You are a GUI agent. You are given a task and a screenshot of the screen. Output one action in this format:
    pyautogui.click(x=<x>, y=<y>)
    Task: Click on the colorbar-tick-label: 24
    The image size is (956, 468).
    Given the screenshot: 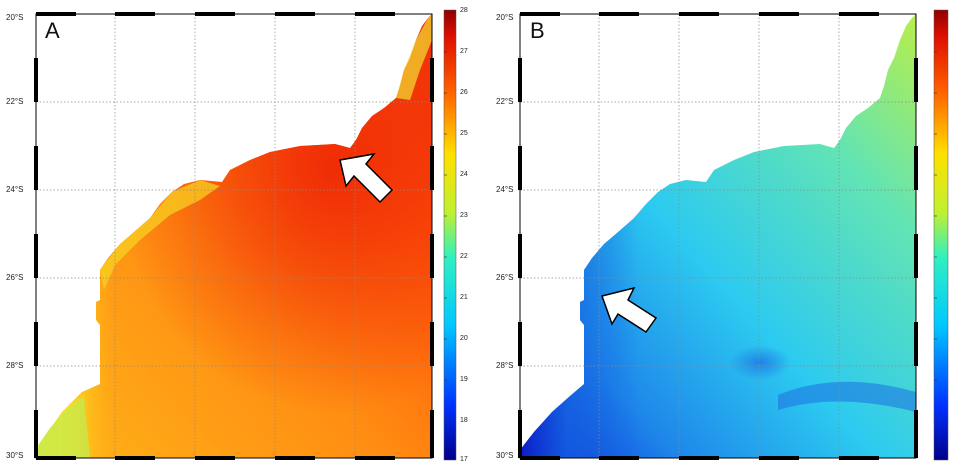 What is the action you would take?
    pyautogui.click(x=464, y=174)
    